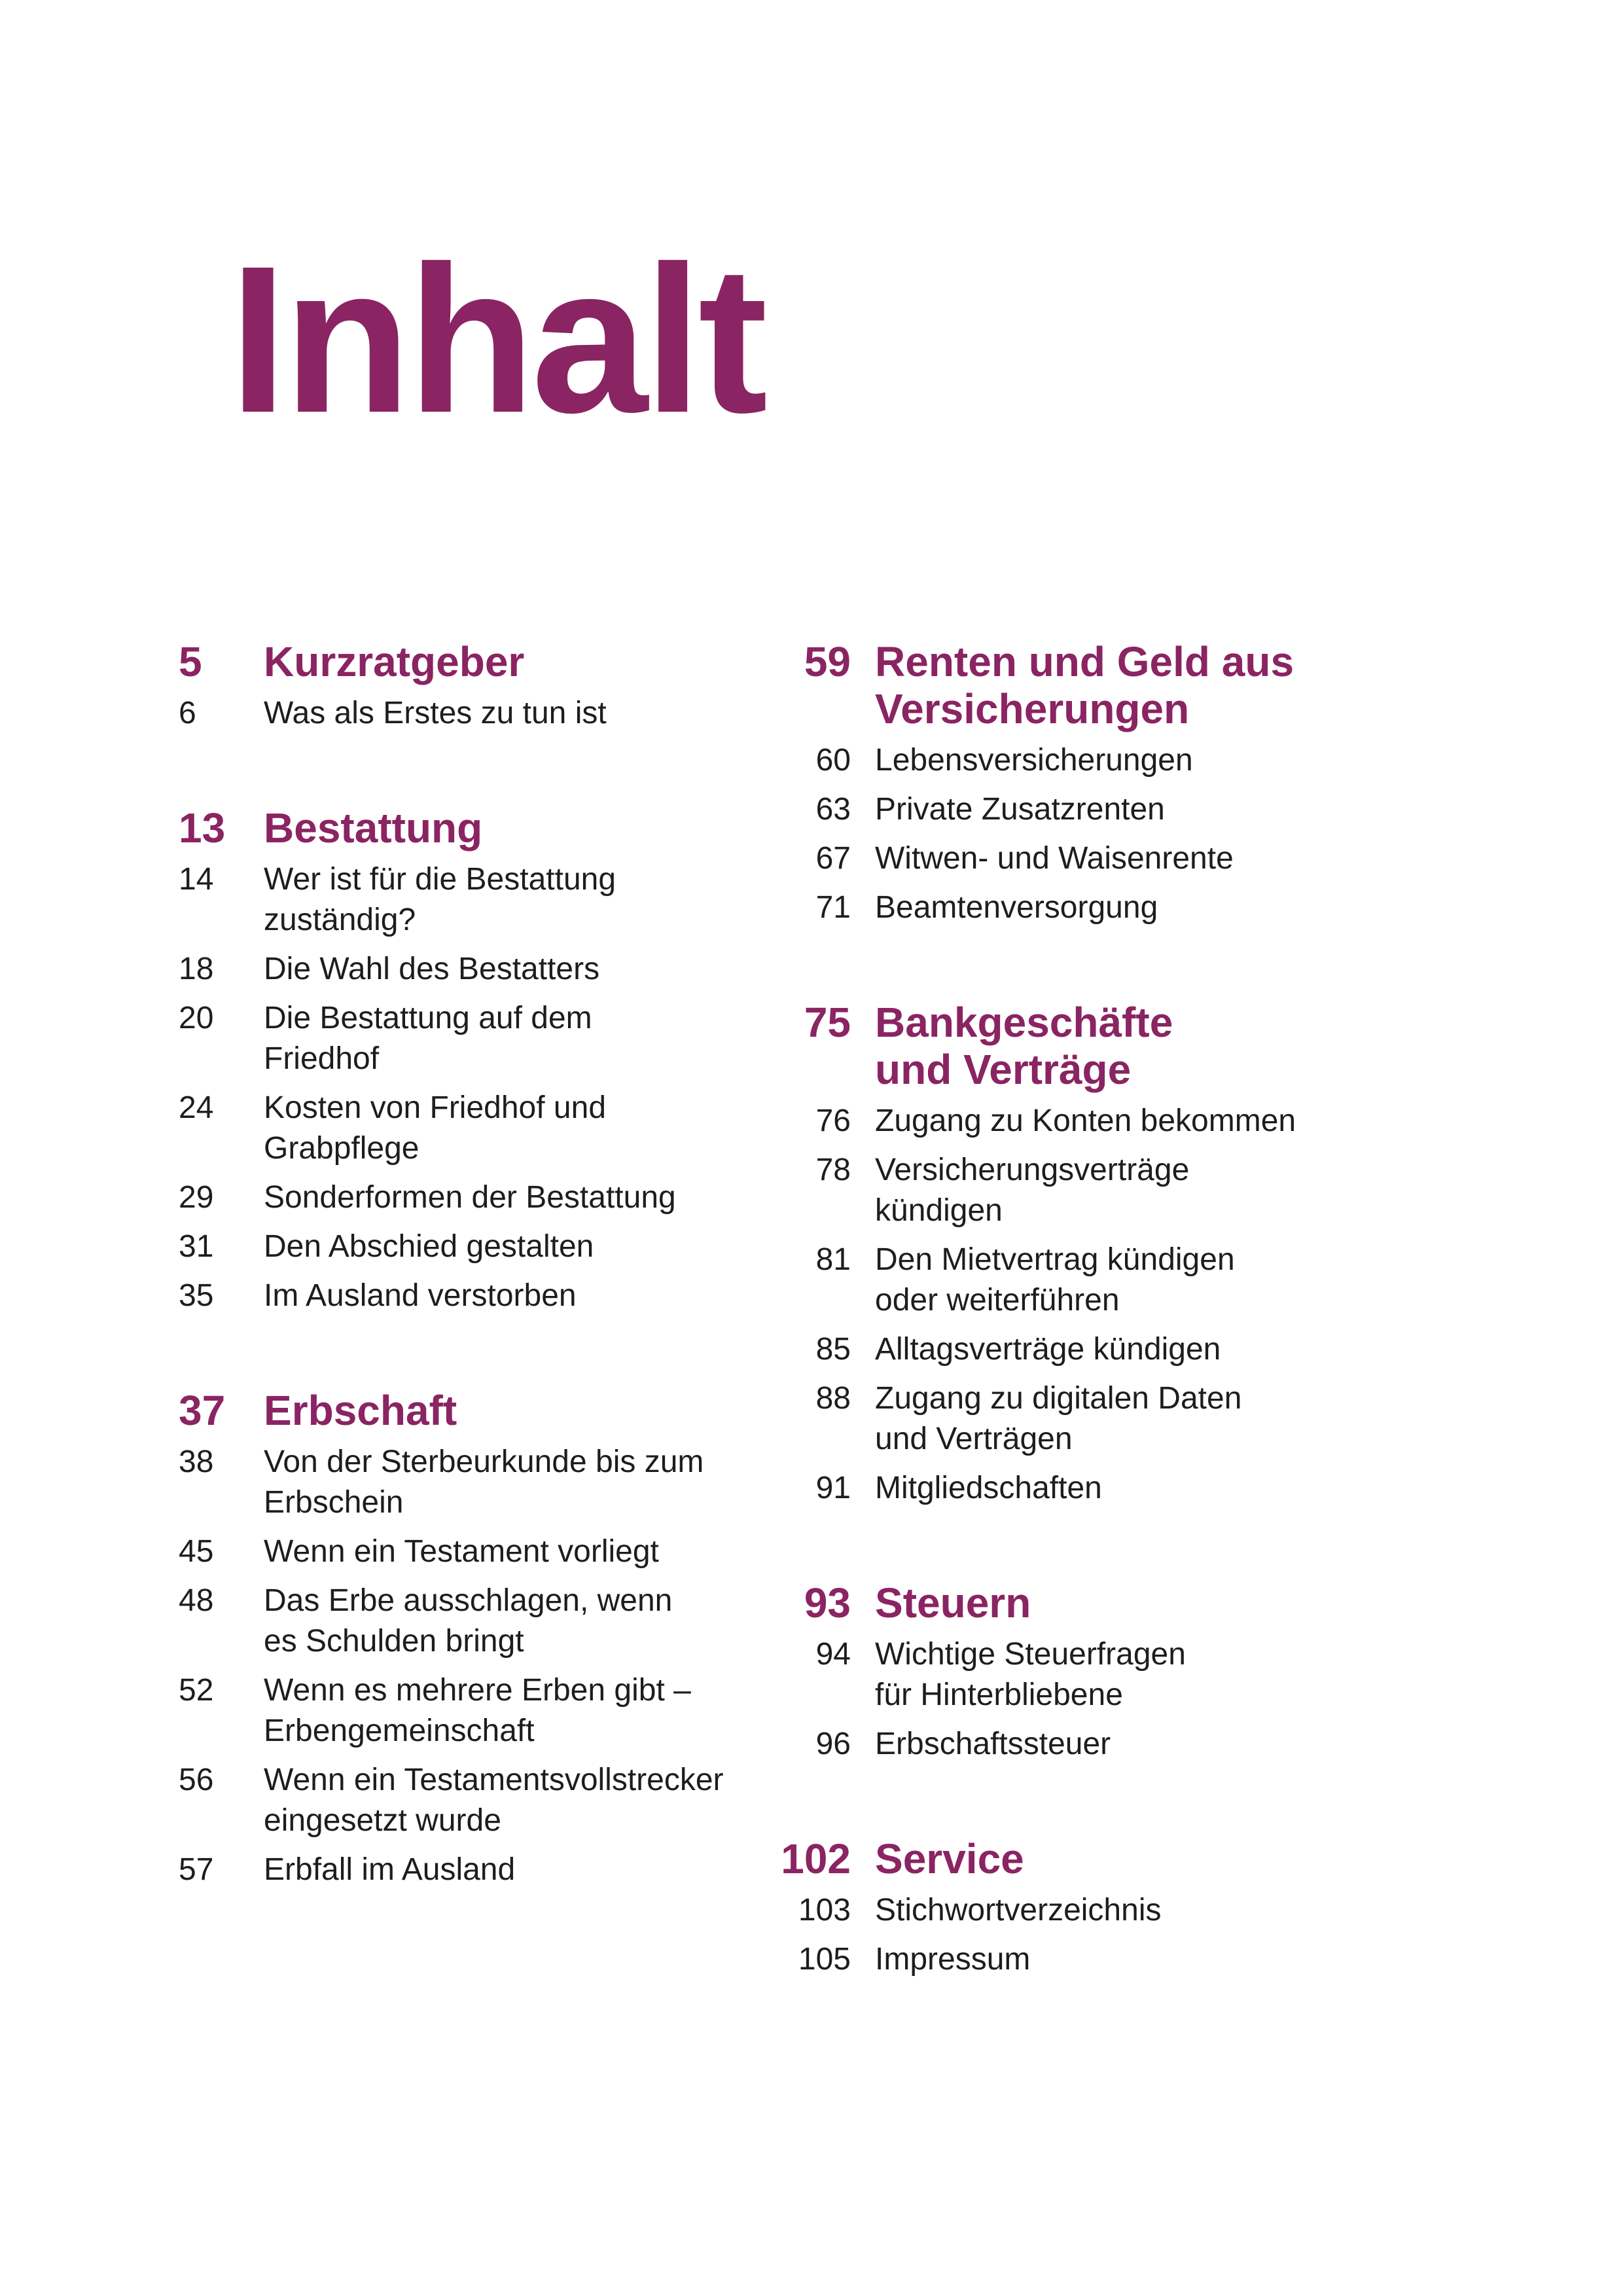 The height and width of the screenshot is (2296, 1623). I want to click on entry-title: Lebensversicherungen, so click(1034, 760).